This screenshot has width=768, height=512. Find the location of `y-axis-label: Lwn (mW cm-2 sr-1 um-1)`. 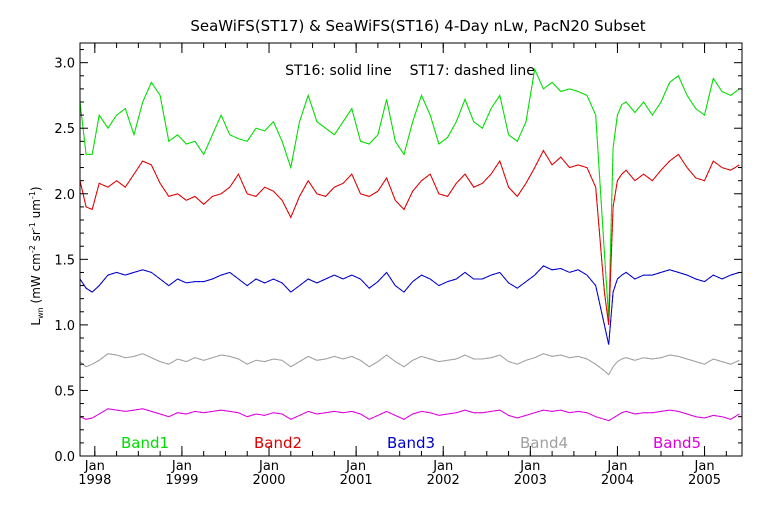

y-axis-label: Lwn (mW cm-2 sr-1 um-1) is located at coordinates (36, 255).